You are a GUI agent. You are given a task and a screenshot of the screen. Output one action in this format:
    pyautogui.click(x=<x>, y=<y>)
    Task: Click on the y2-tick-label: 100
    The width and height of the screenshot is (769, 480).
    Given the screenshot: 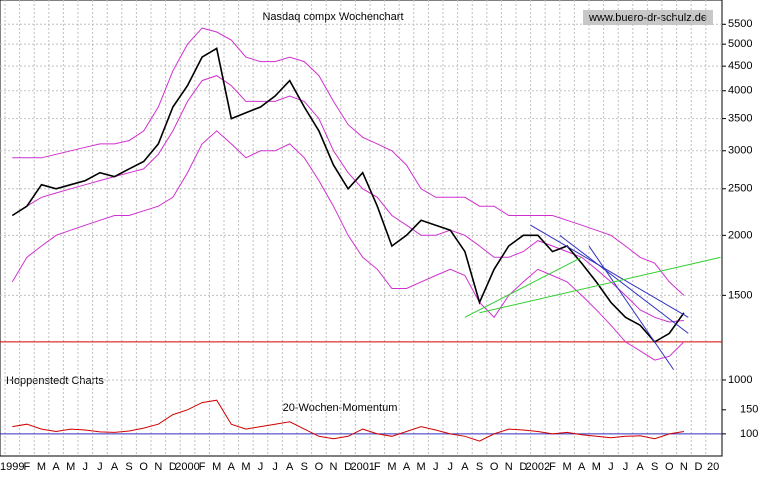 What is the action you would take?
    pyautogui.click(x=749, y=434)
    